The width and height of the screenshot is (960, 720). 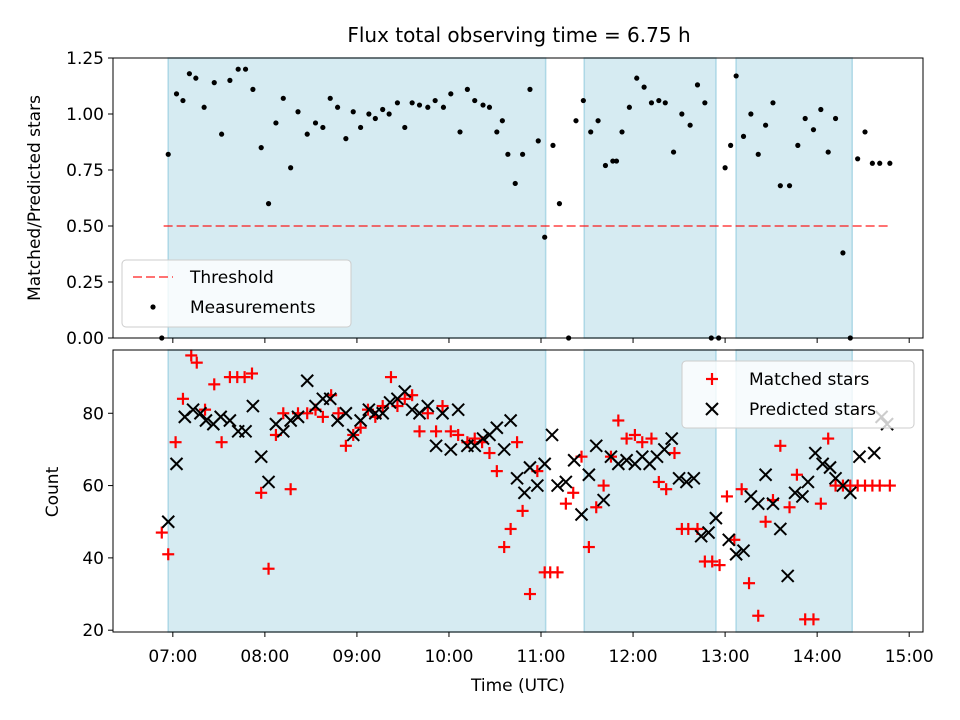 What do you see at coordinates (236, 293) in the screenshot?
I see `top-legend-box` at bounding box center [236, 293].